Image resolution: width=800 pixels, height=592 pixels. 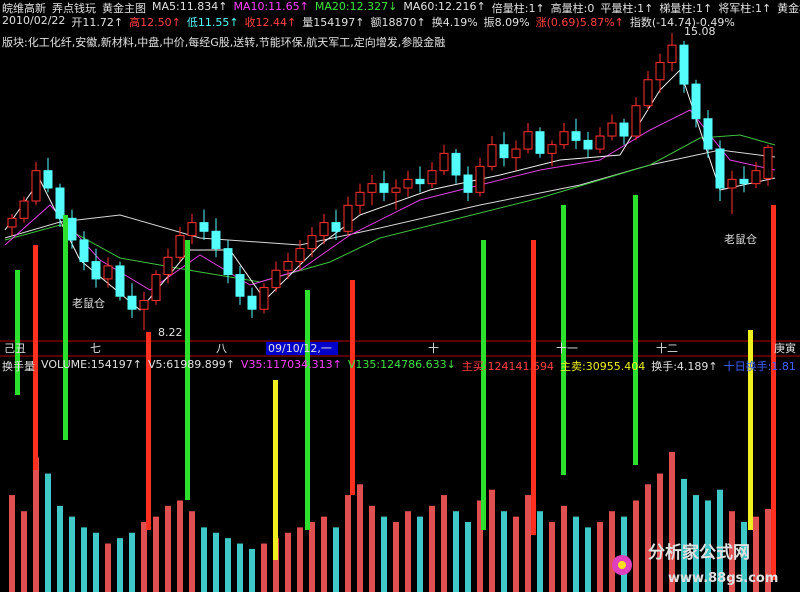 What do you see at coordinates (91, 364) in the screenshot?
I see `indicator-item: VOLUME:154197↑` at bounding box center [91, 364].